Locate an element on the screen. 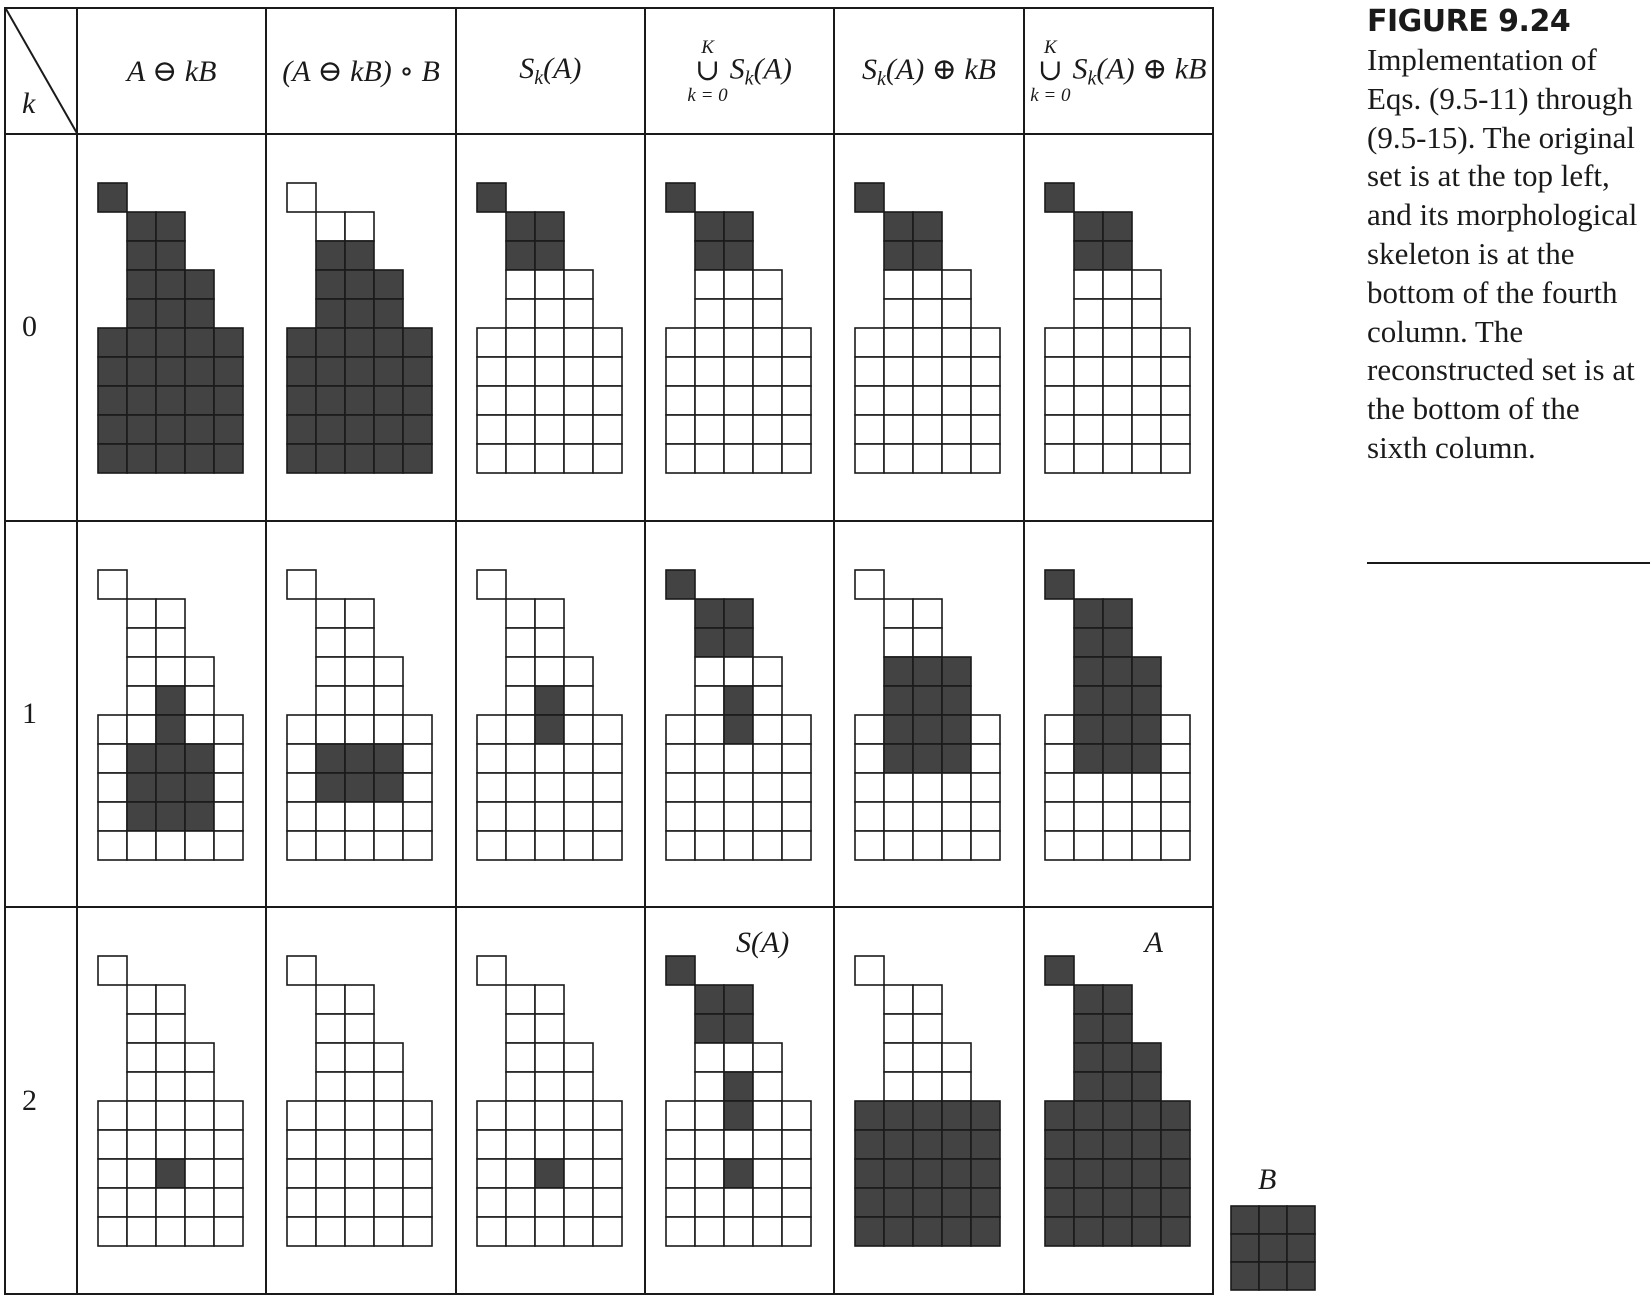 This screenshot has height=1300, width=1650. header-erosion: A ⊖ kB is located at coordinates (171, 71).